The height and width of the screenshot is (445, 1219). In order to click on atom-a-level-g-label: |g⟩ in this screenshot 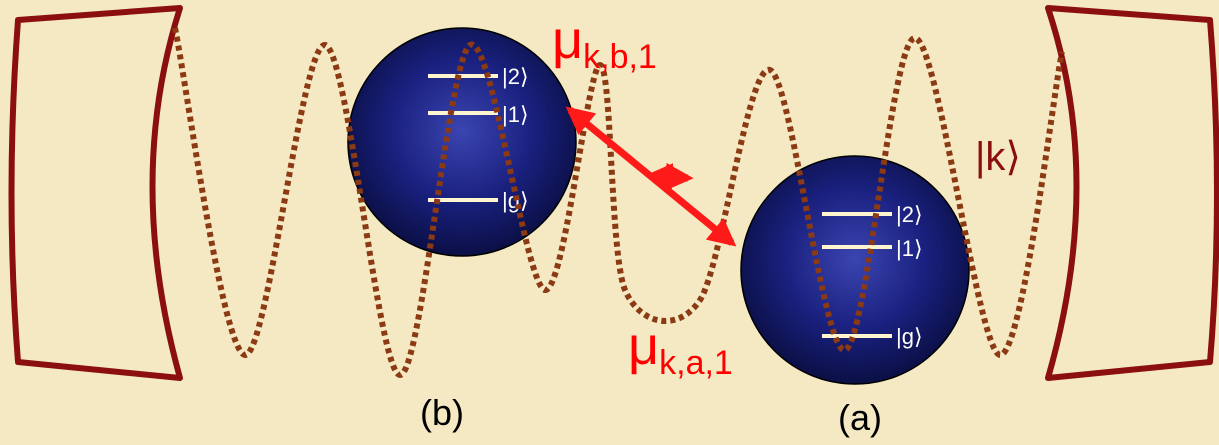, I will do `click(909, 336)`.